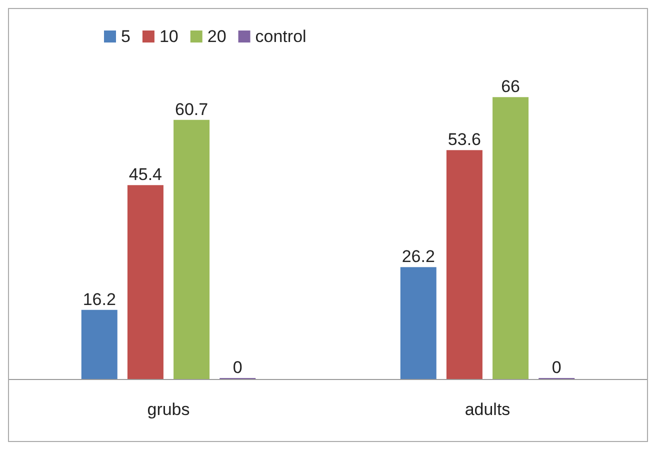  Describe the element at coordinates (168, 409) in the screenshot. I see `x-tick-label: grubs` at that location.